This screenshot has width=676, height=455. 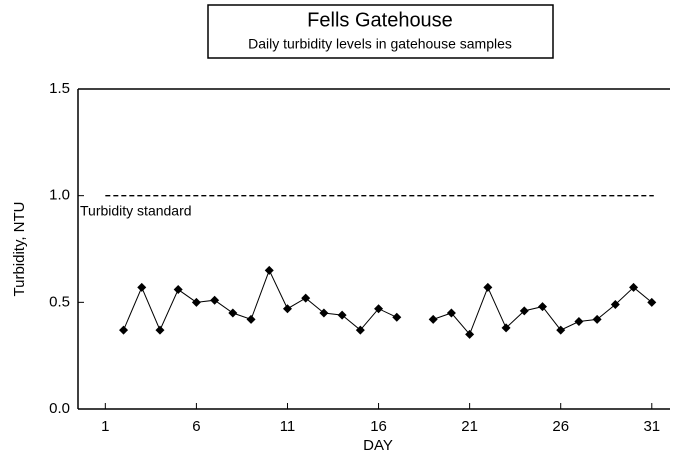 What do you see at coordinates (380, 31) in the screenshot?
I see `title-box` at bounding box center [380, 31].